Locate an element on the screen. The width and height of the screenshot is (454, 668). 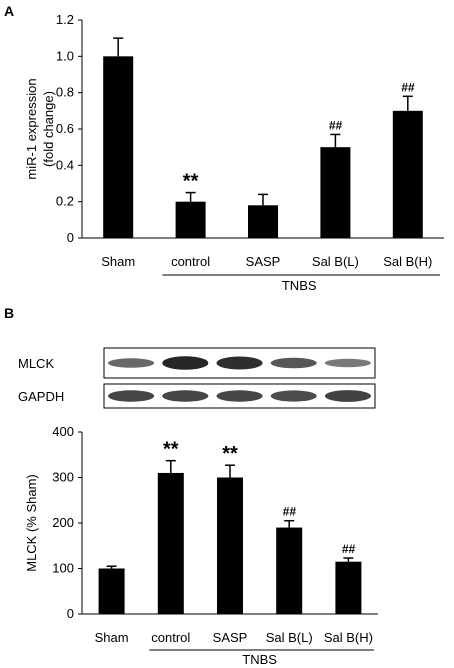
y-axis-label: MLCK (% Sham) is located at coordinates (31, 523).